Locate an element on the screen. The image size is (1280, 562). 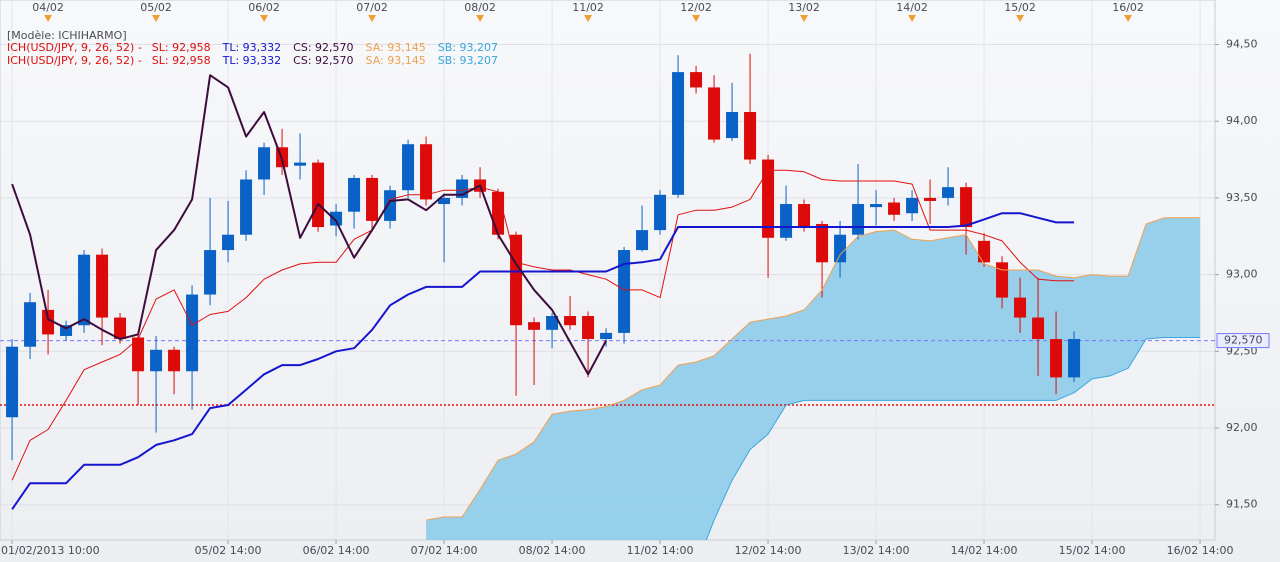
top-tick-label: 07/02 is located at coordinates (372, 7).